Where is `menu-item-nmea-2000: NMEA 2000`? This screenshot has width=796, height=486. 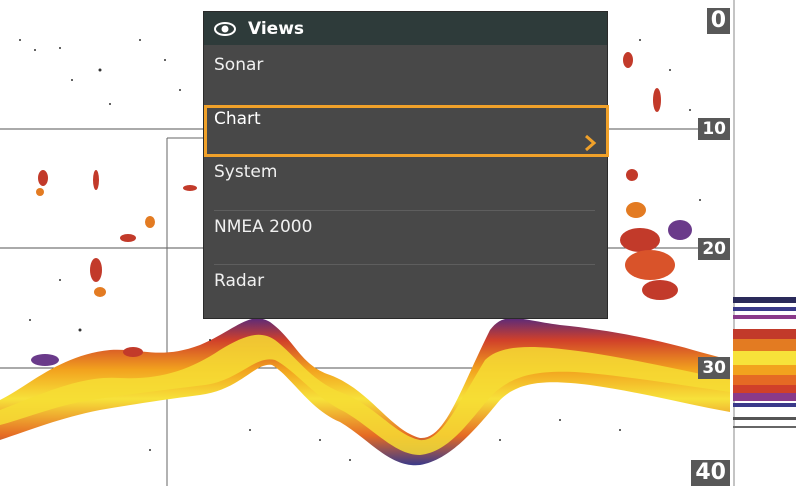
menu-item-nmea-2000: NMEA 2000 is located at coordinates (405, 227).